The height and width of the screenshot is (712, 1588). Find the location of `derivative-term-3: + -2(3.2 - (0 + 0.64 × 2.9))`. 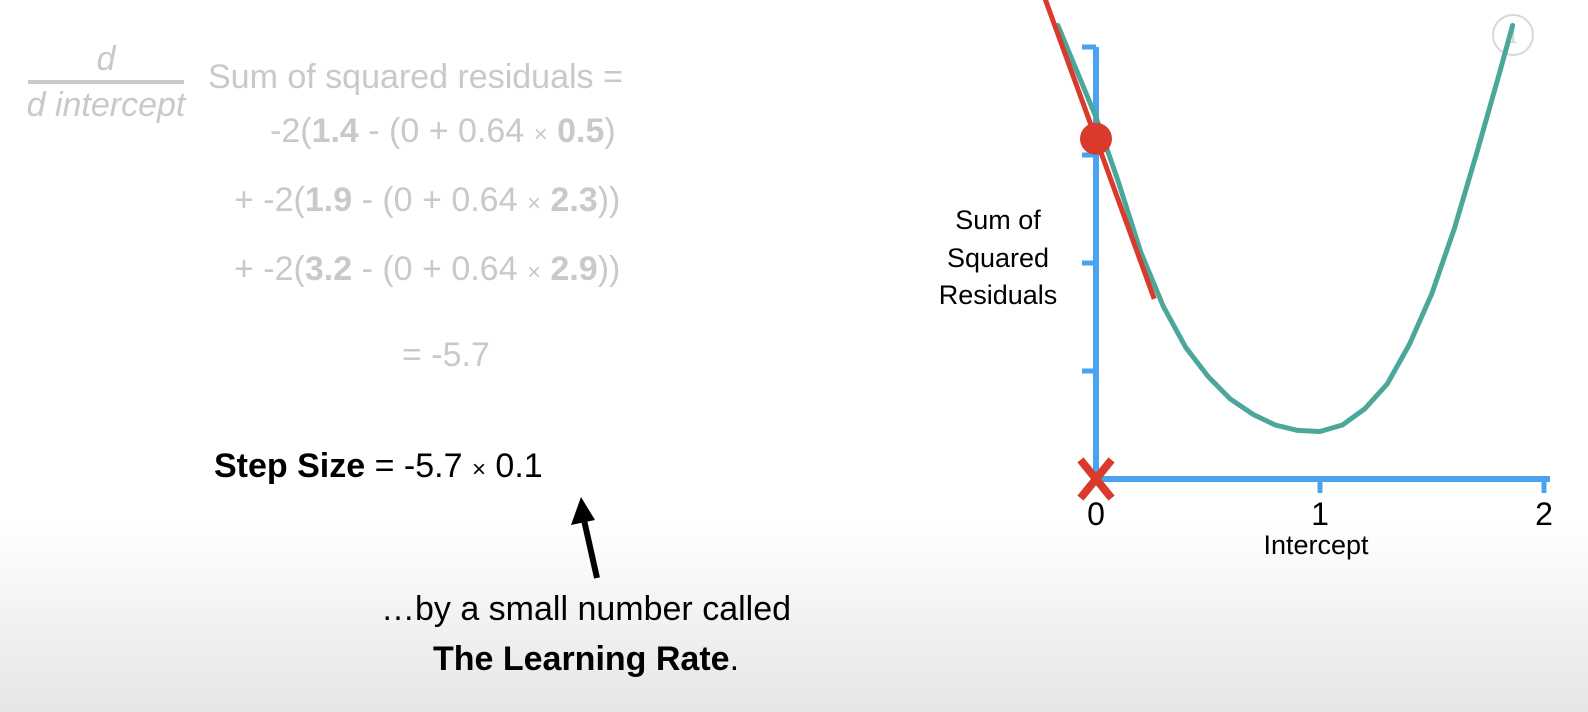

derivative-term-3: + -2(3.2 - (0 + 0.64 × 2.9)) is located at coordinates (427, 269).